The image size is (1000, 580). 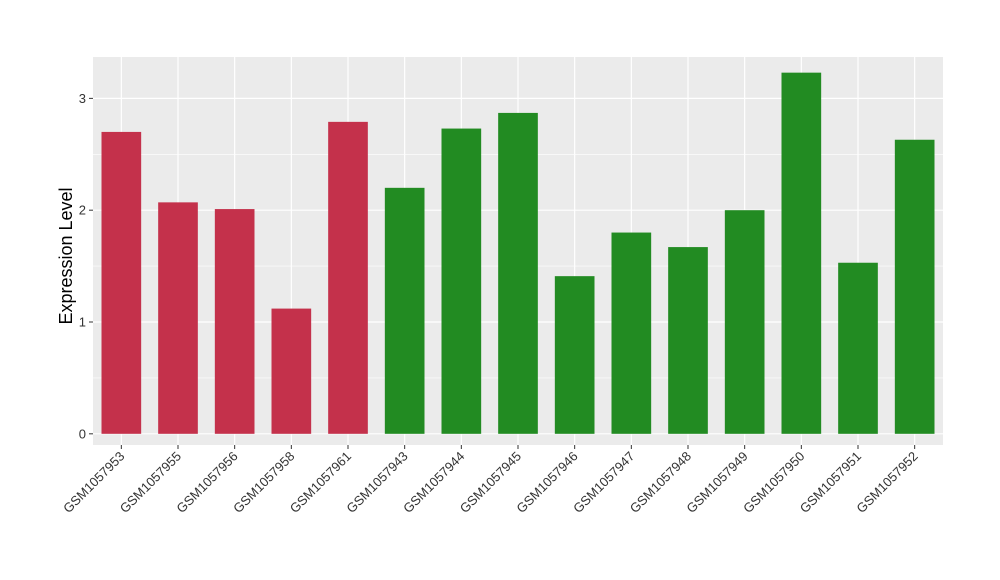 What do you see at coordinates (86, 266) in the screenshot?
I see `y-axis: 0 1 2 3` at bounding box center [86, 266].